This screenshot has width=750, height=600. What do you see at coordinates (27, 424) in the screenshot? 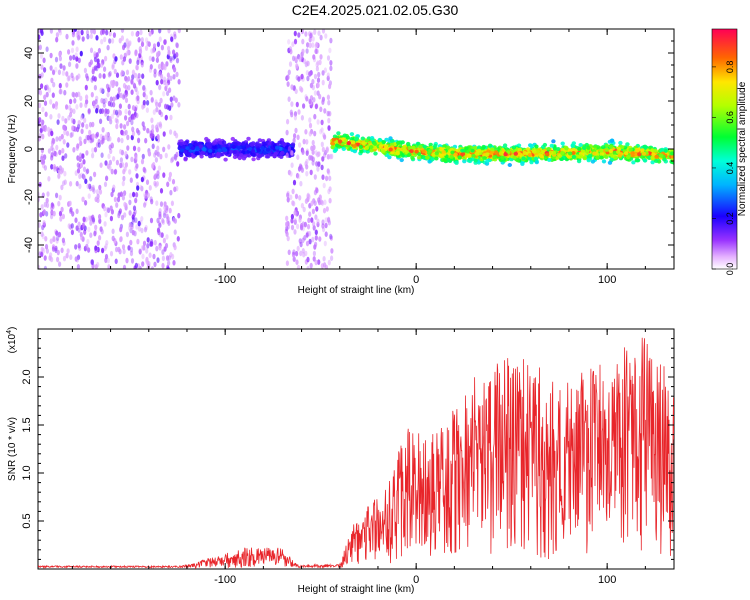
I see `snr-y-tick-label: 1.5` at bounding box center [27, 424].